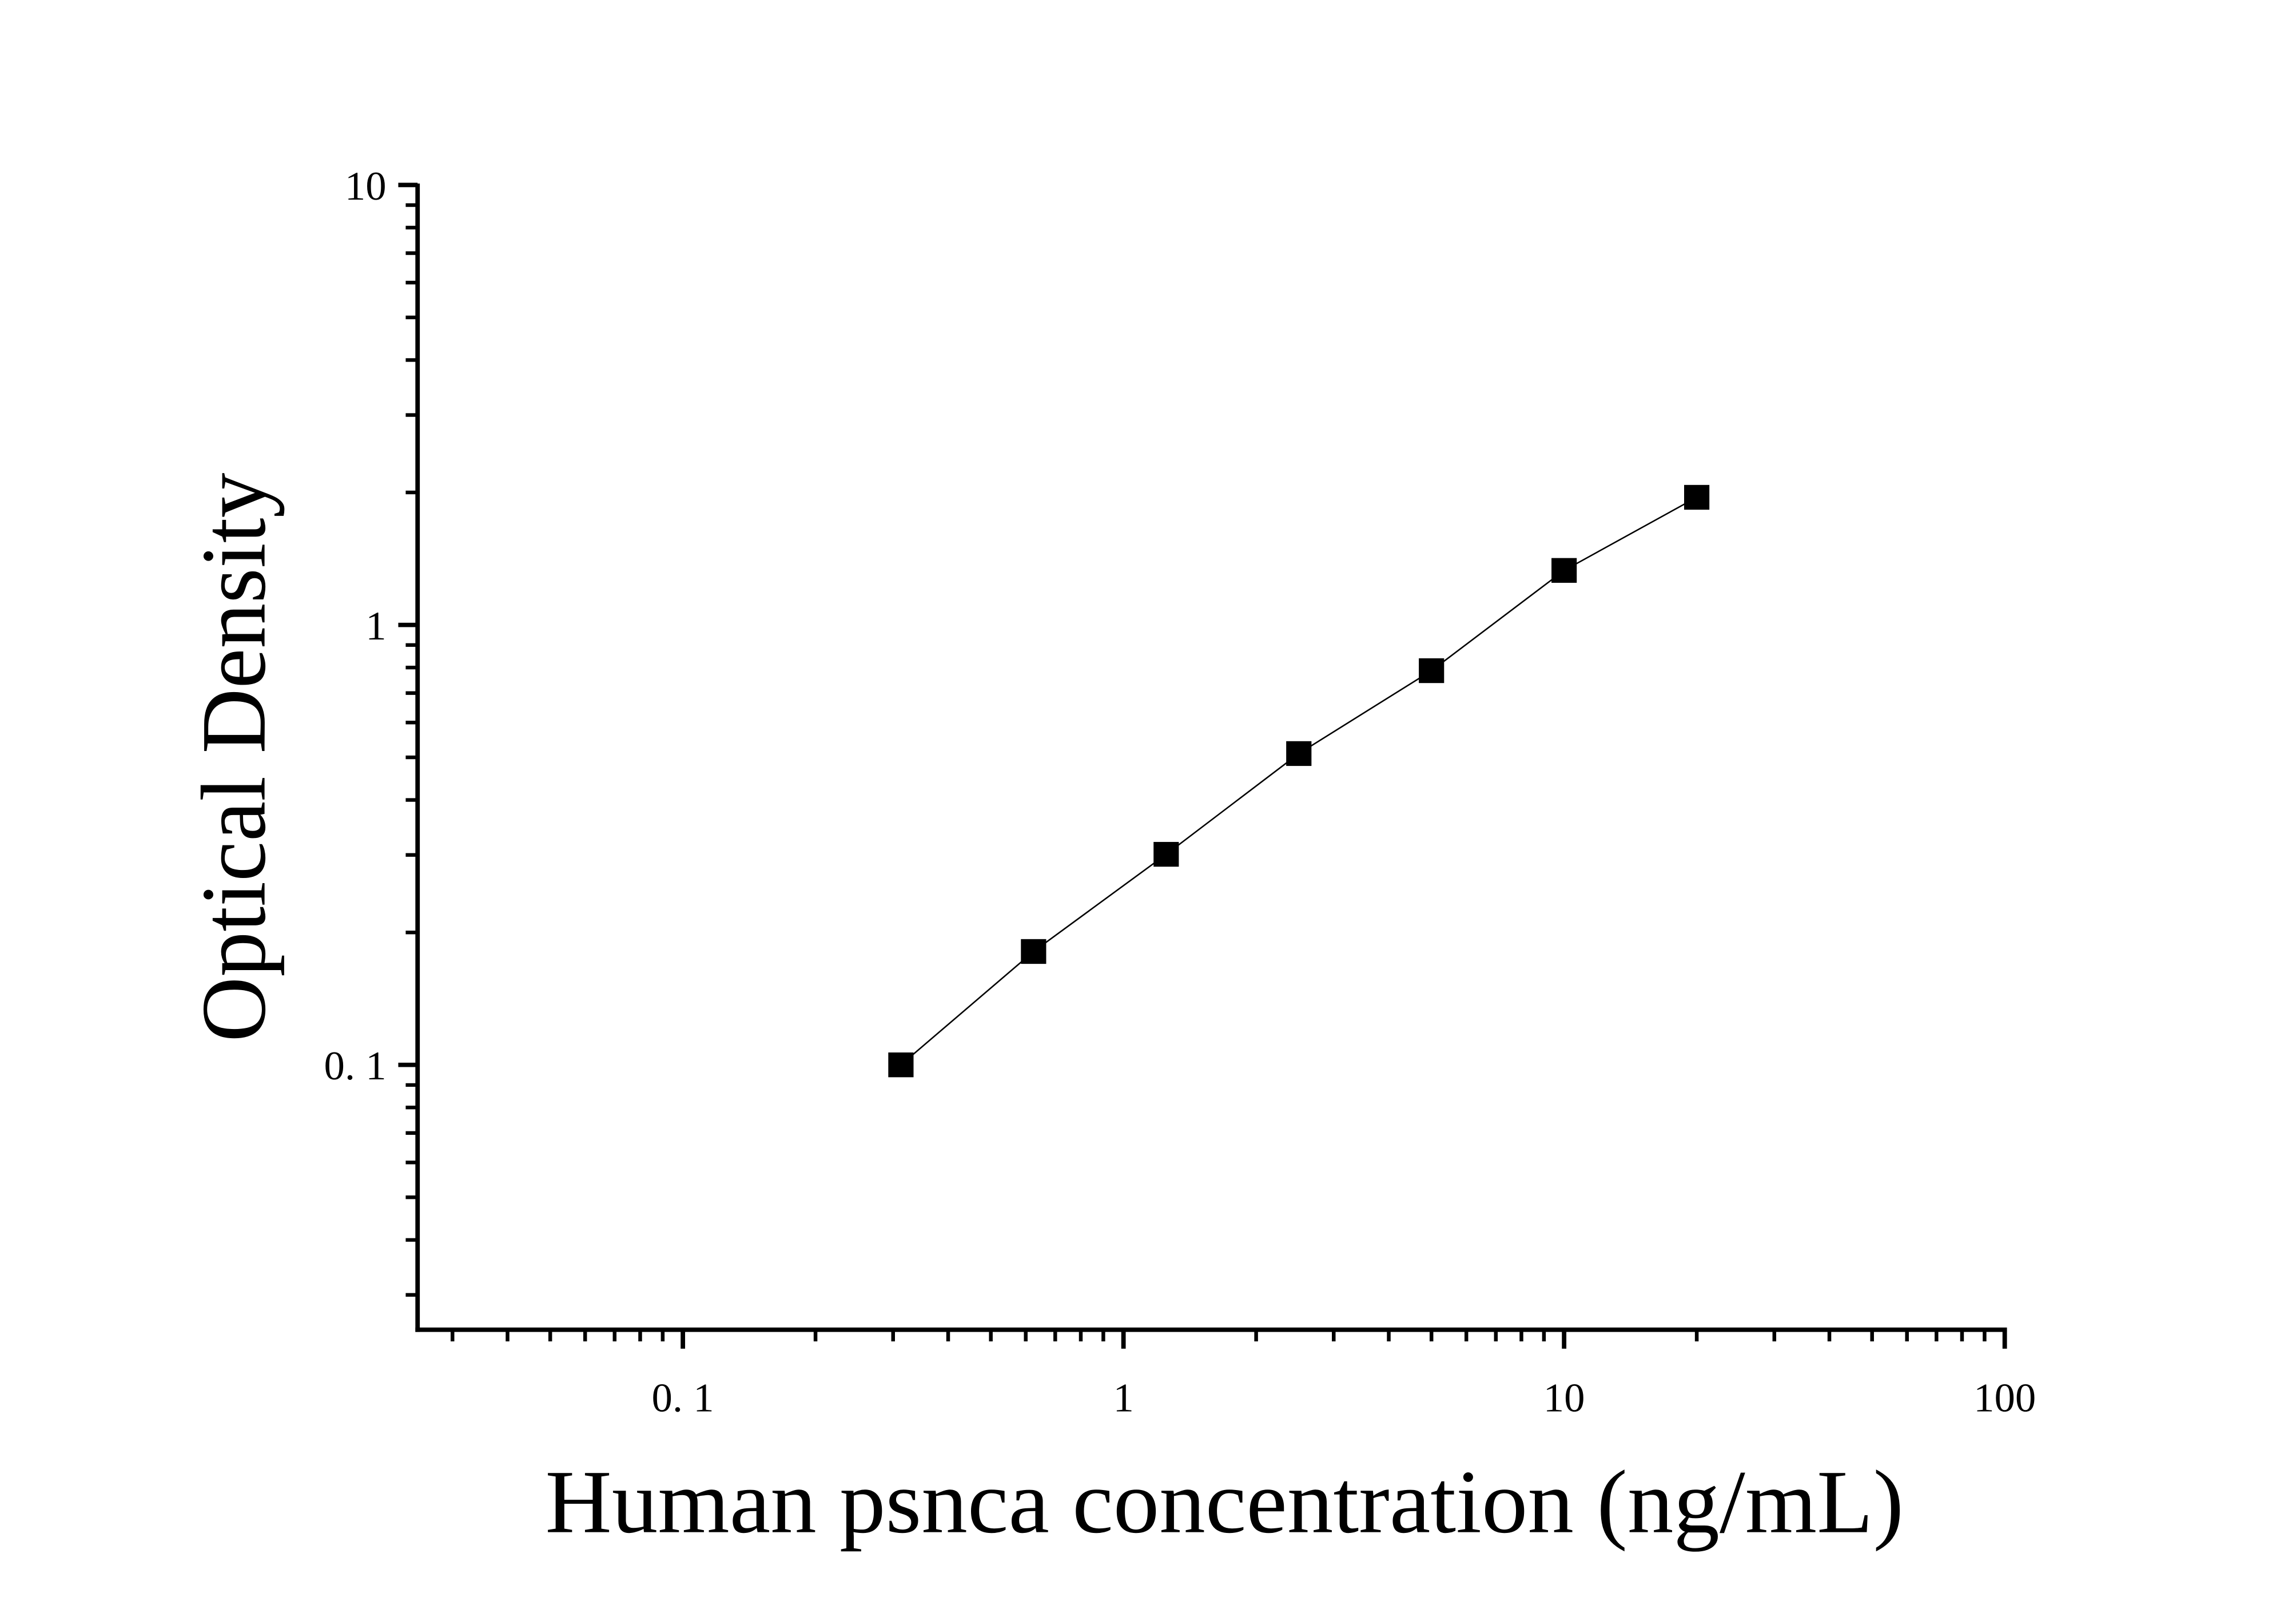  Describe the element at coordinates (2004, 1397) in the screenshot. I see `x-tick-label: 100` at that location.